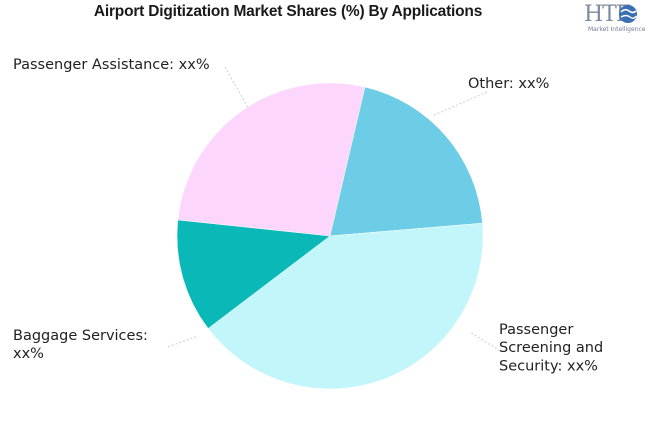 This screenshot has width=660, height=440. What do you see at coordinates (617, 29) in the screenshot?
I see `logo-subtext: Market Intelligence` at bounding box center [617, 29].